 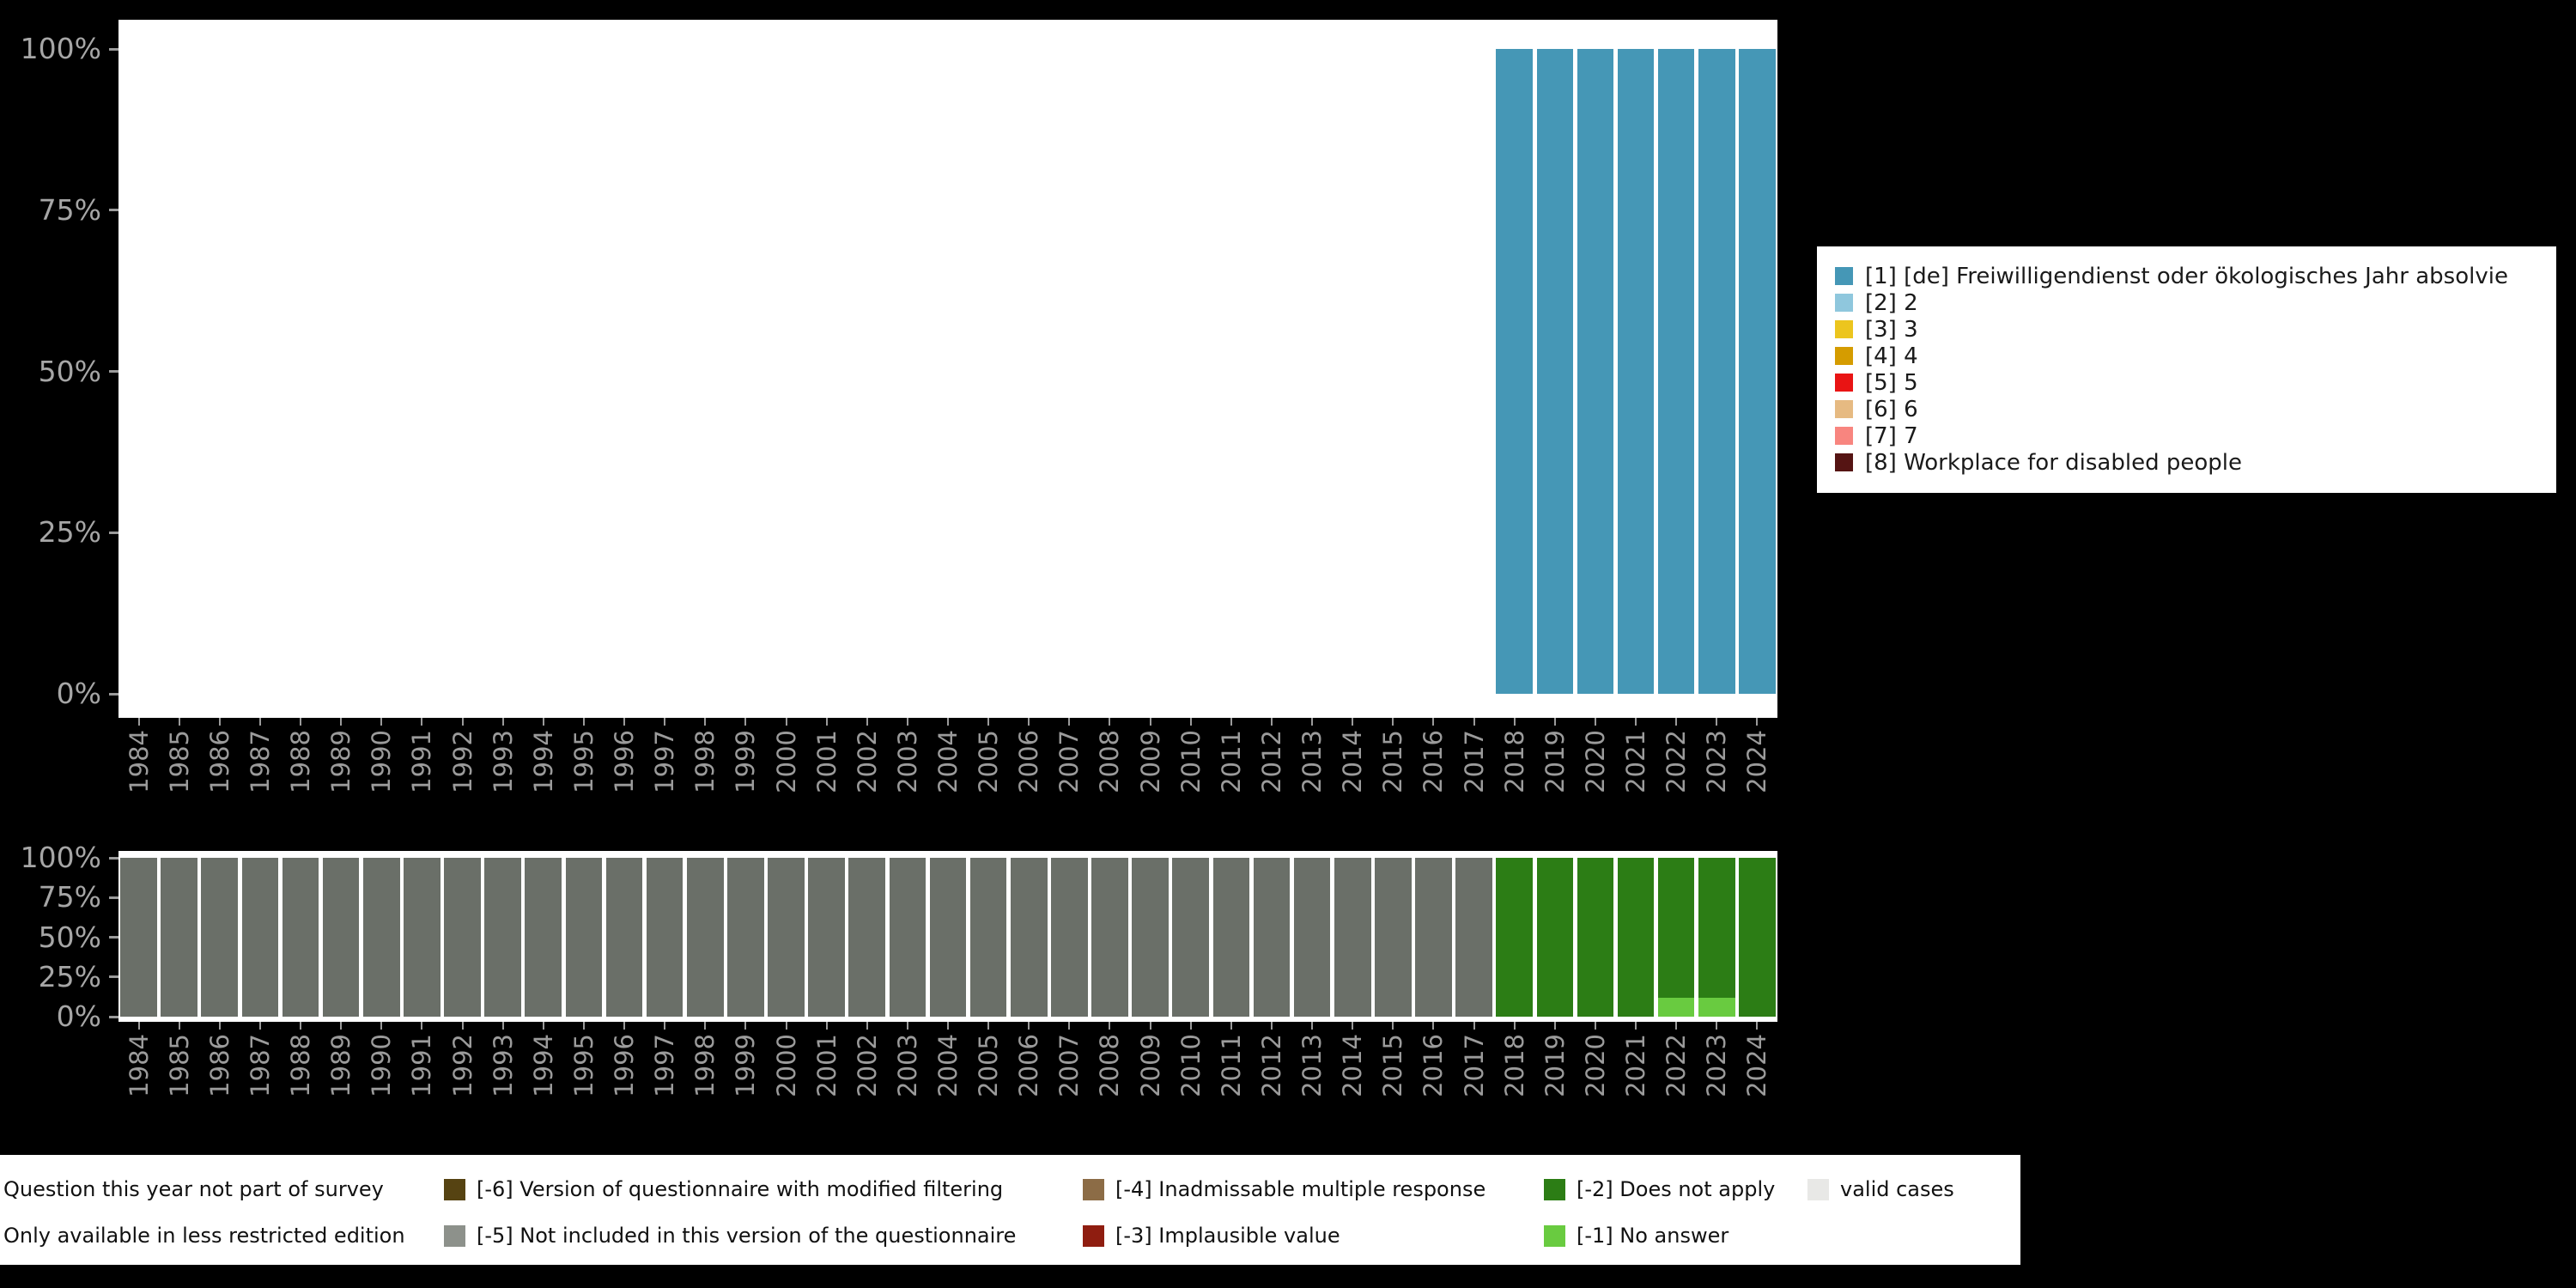 What do you see at coordinates (1514, 1065) in the screenshot?
I see `x-tick-label: 2018` at bounding box center [1514, 1065].